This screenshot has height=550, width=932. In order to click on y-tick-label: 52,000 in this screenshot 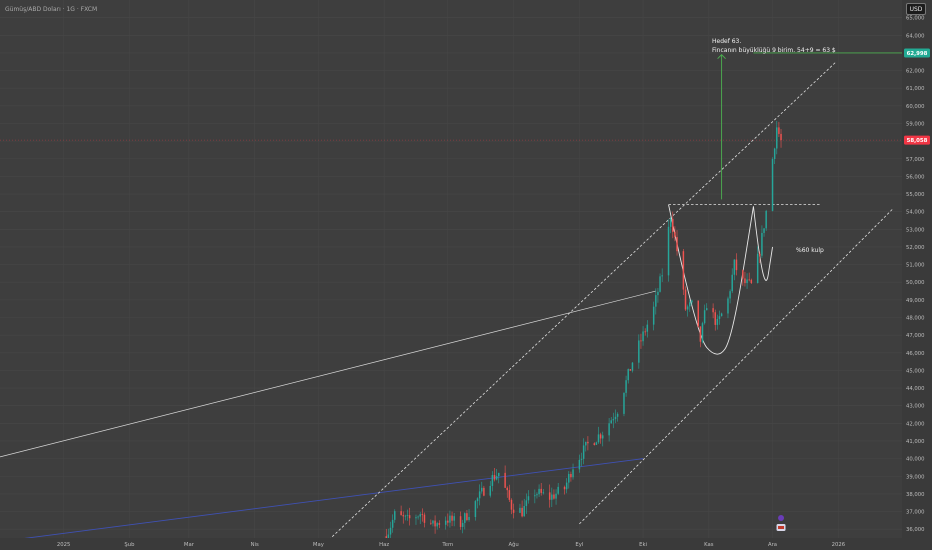, I will do `click(915, 248)`.